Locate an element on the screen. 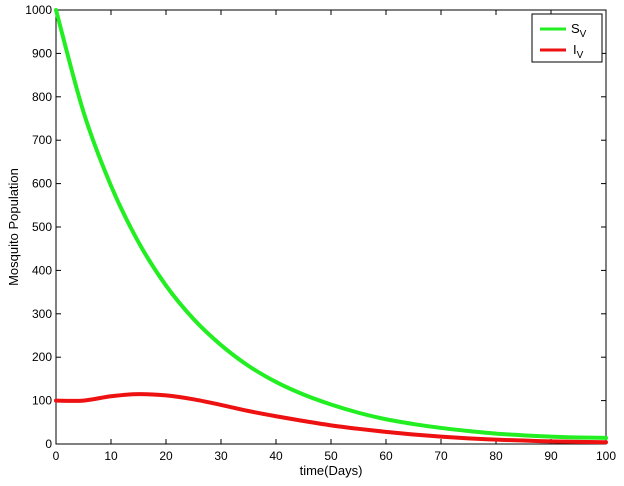 The width and height of the screenshot is (624, 486). x-axis-label: time(Days) is located at coordinates (331, 470).